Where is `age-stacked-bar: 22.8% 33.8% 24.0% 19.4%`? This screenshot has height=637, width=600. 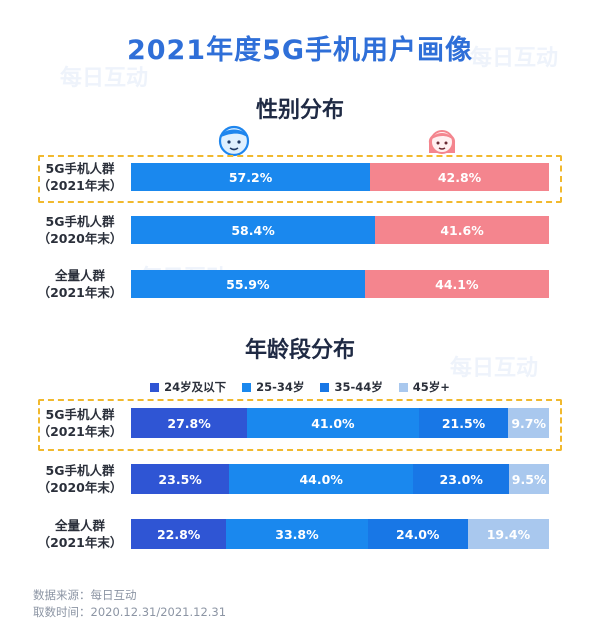 age-stacked-bar: 22.8% 33.8% 24.0% 19.4% is located at coordinates (340, 534).